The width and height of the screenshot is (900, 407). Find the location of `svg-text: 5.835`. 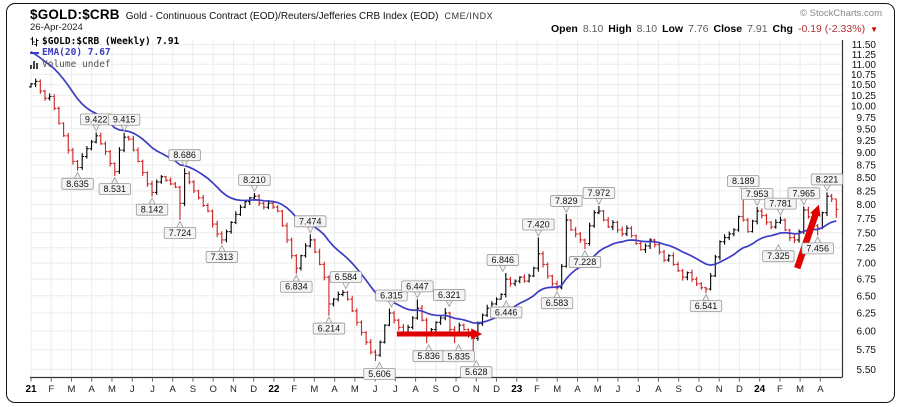

svg-text: 5.835 is located at coordinates (458, 356).